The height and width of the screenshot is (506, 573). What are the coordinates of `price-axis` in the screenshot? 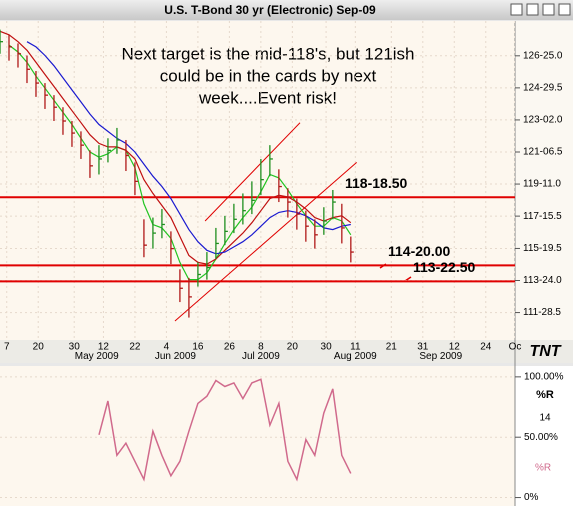 It's located at (544, 180).